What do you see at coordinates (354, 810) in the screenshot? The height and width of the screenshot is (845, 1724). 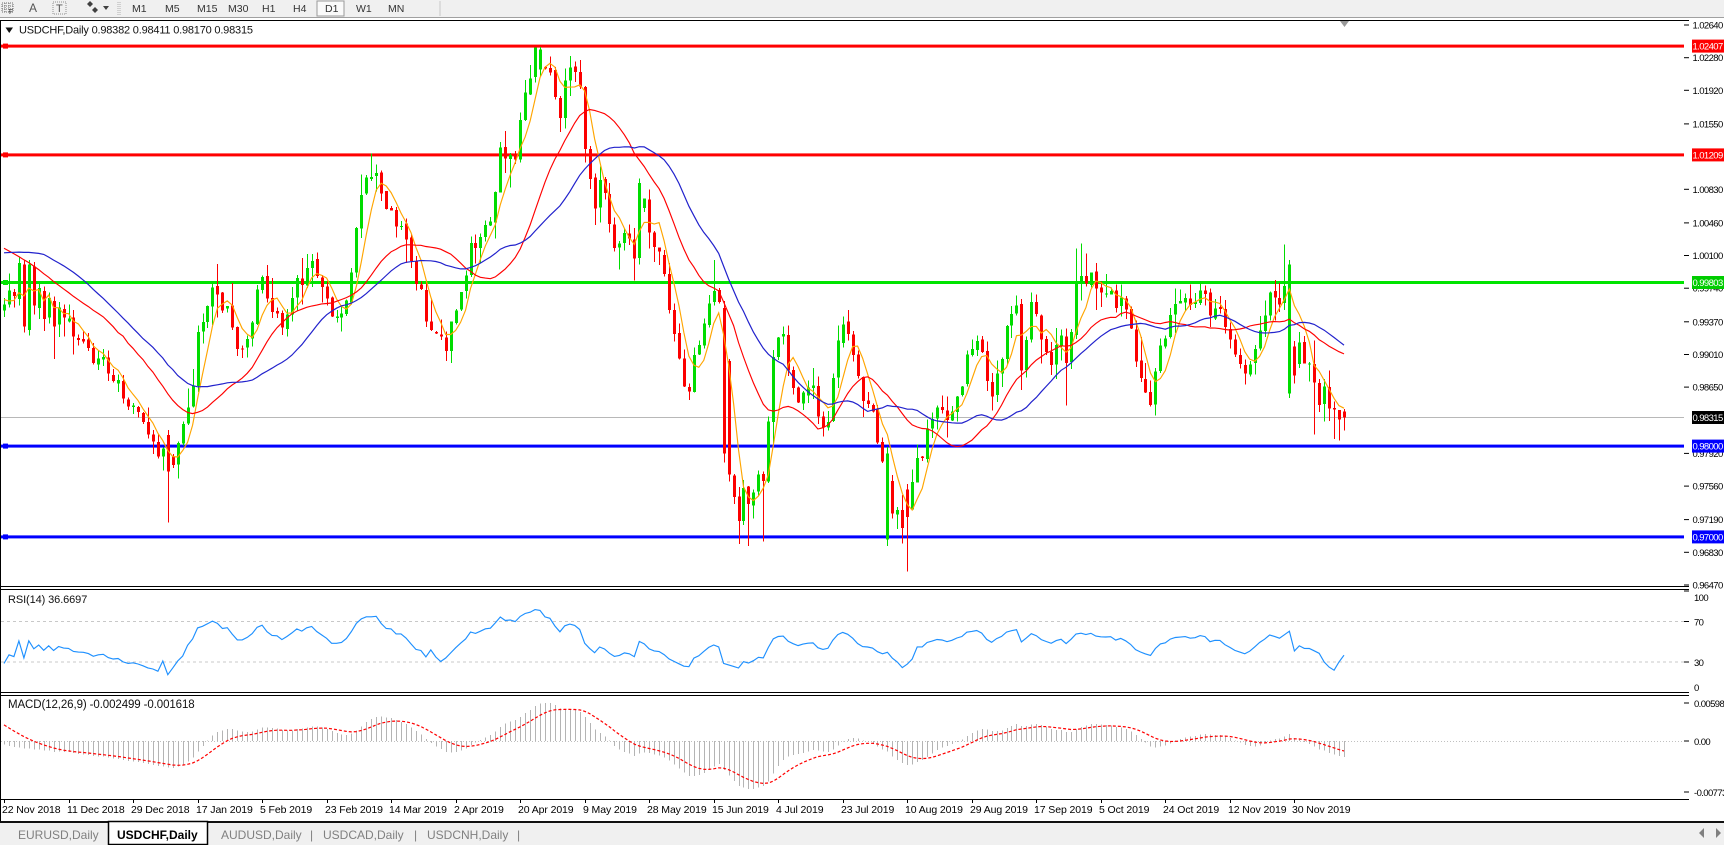 I see `svg-text: 23 Feb 2019` at bounding box center [354, 810].